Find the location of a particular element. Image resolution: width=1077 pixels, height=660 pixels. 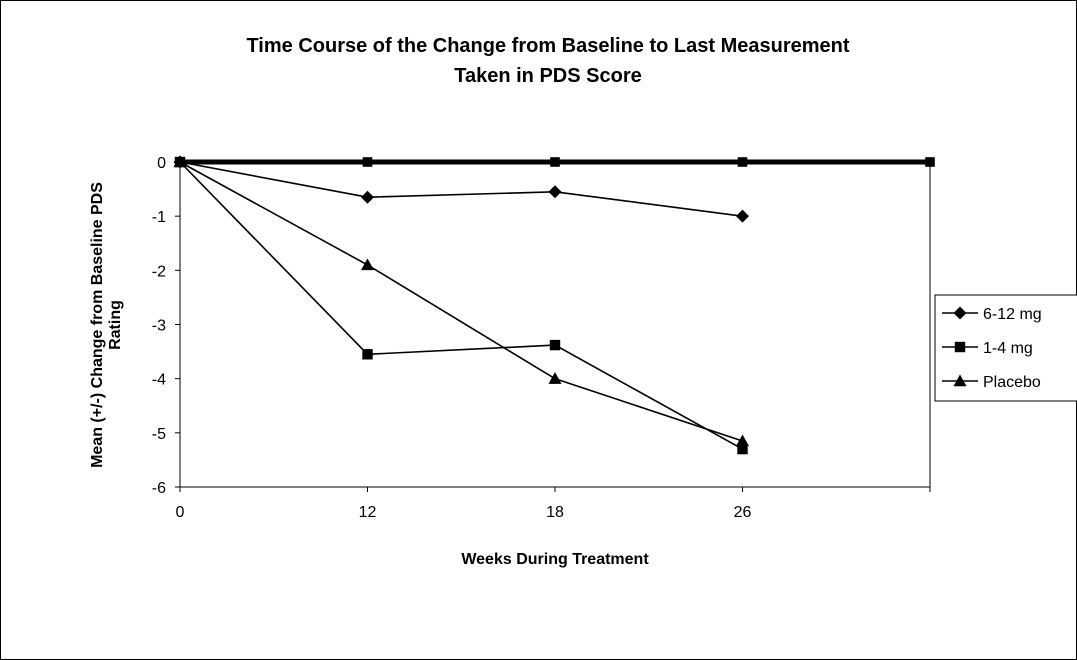

x-axis-title: Weeks During Treatment is located at coordinates (555, 559).